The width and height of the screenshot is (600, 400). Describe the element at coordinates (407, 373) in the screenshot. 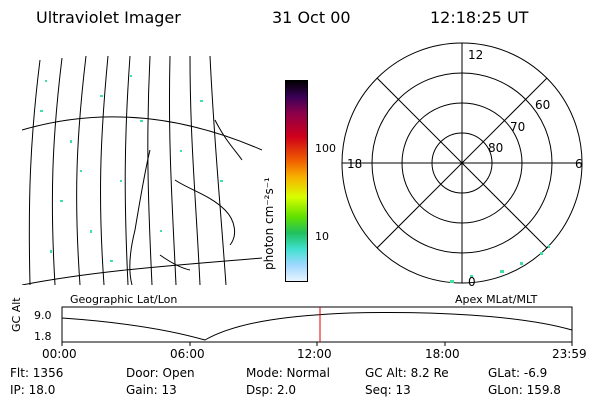

I see `gc-alt-value: GC Alt: 8.2 Re` at that location.